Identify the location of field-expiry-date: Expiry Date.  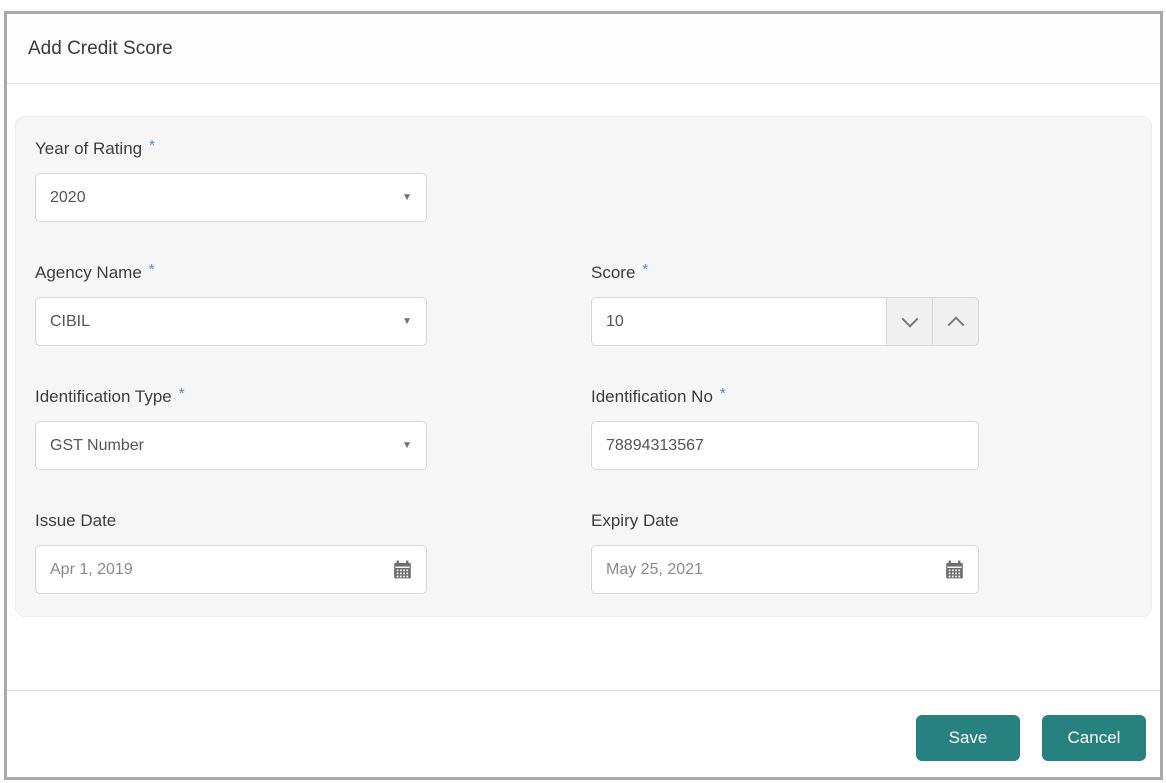
(785, 552).